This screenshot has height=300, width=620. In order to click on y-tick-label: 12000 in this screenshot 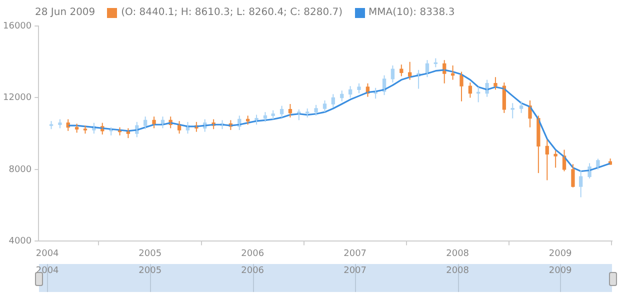, I will do `click(17, 98)`.